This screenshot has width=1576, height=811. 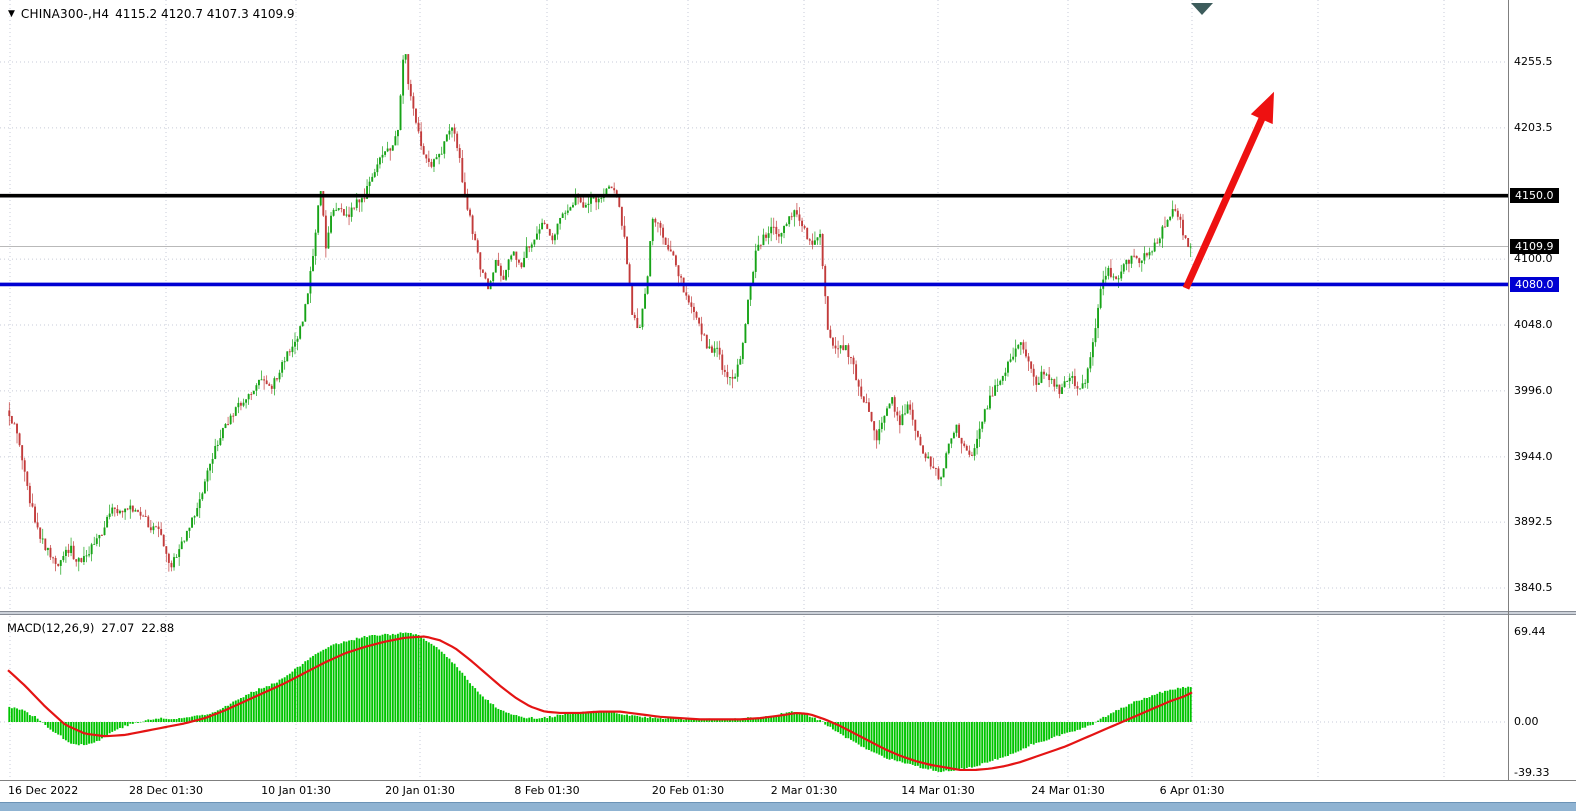 What do you see at coordinates (11, 14) in the screenshot?
I see `symbol-dropdown-icon: ▼` at bounding box center [11, 14].